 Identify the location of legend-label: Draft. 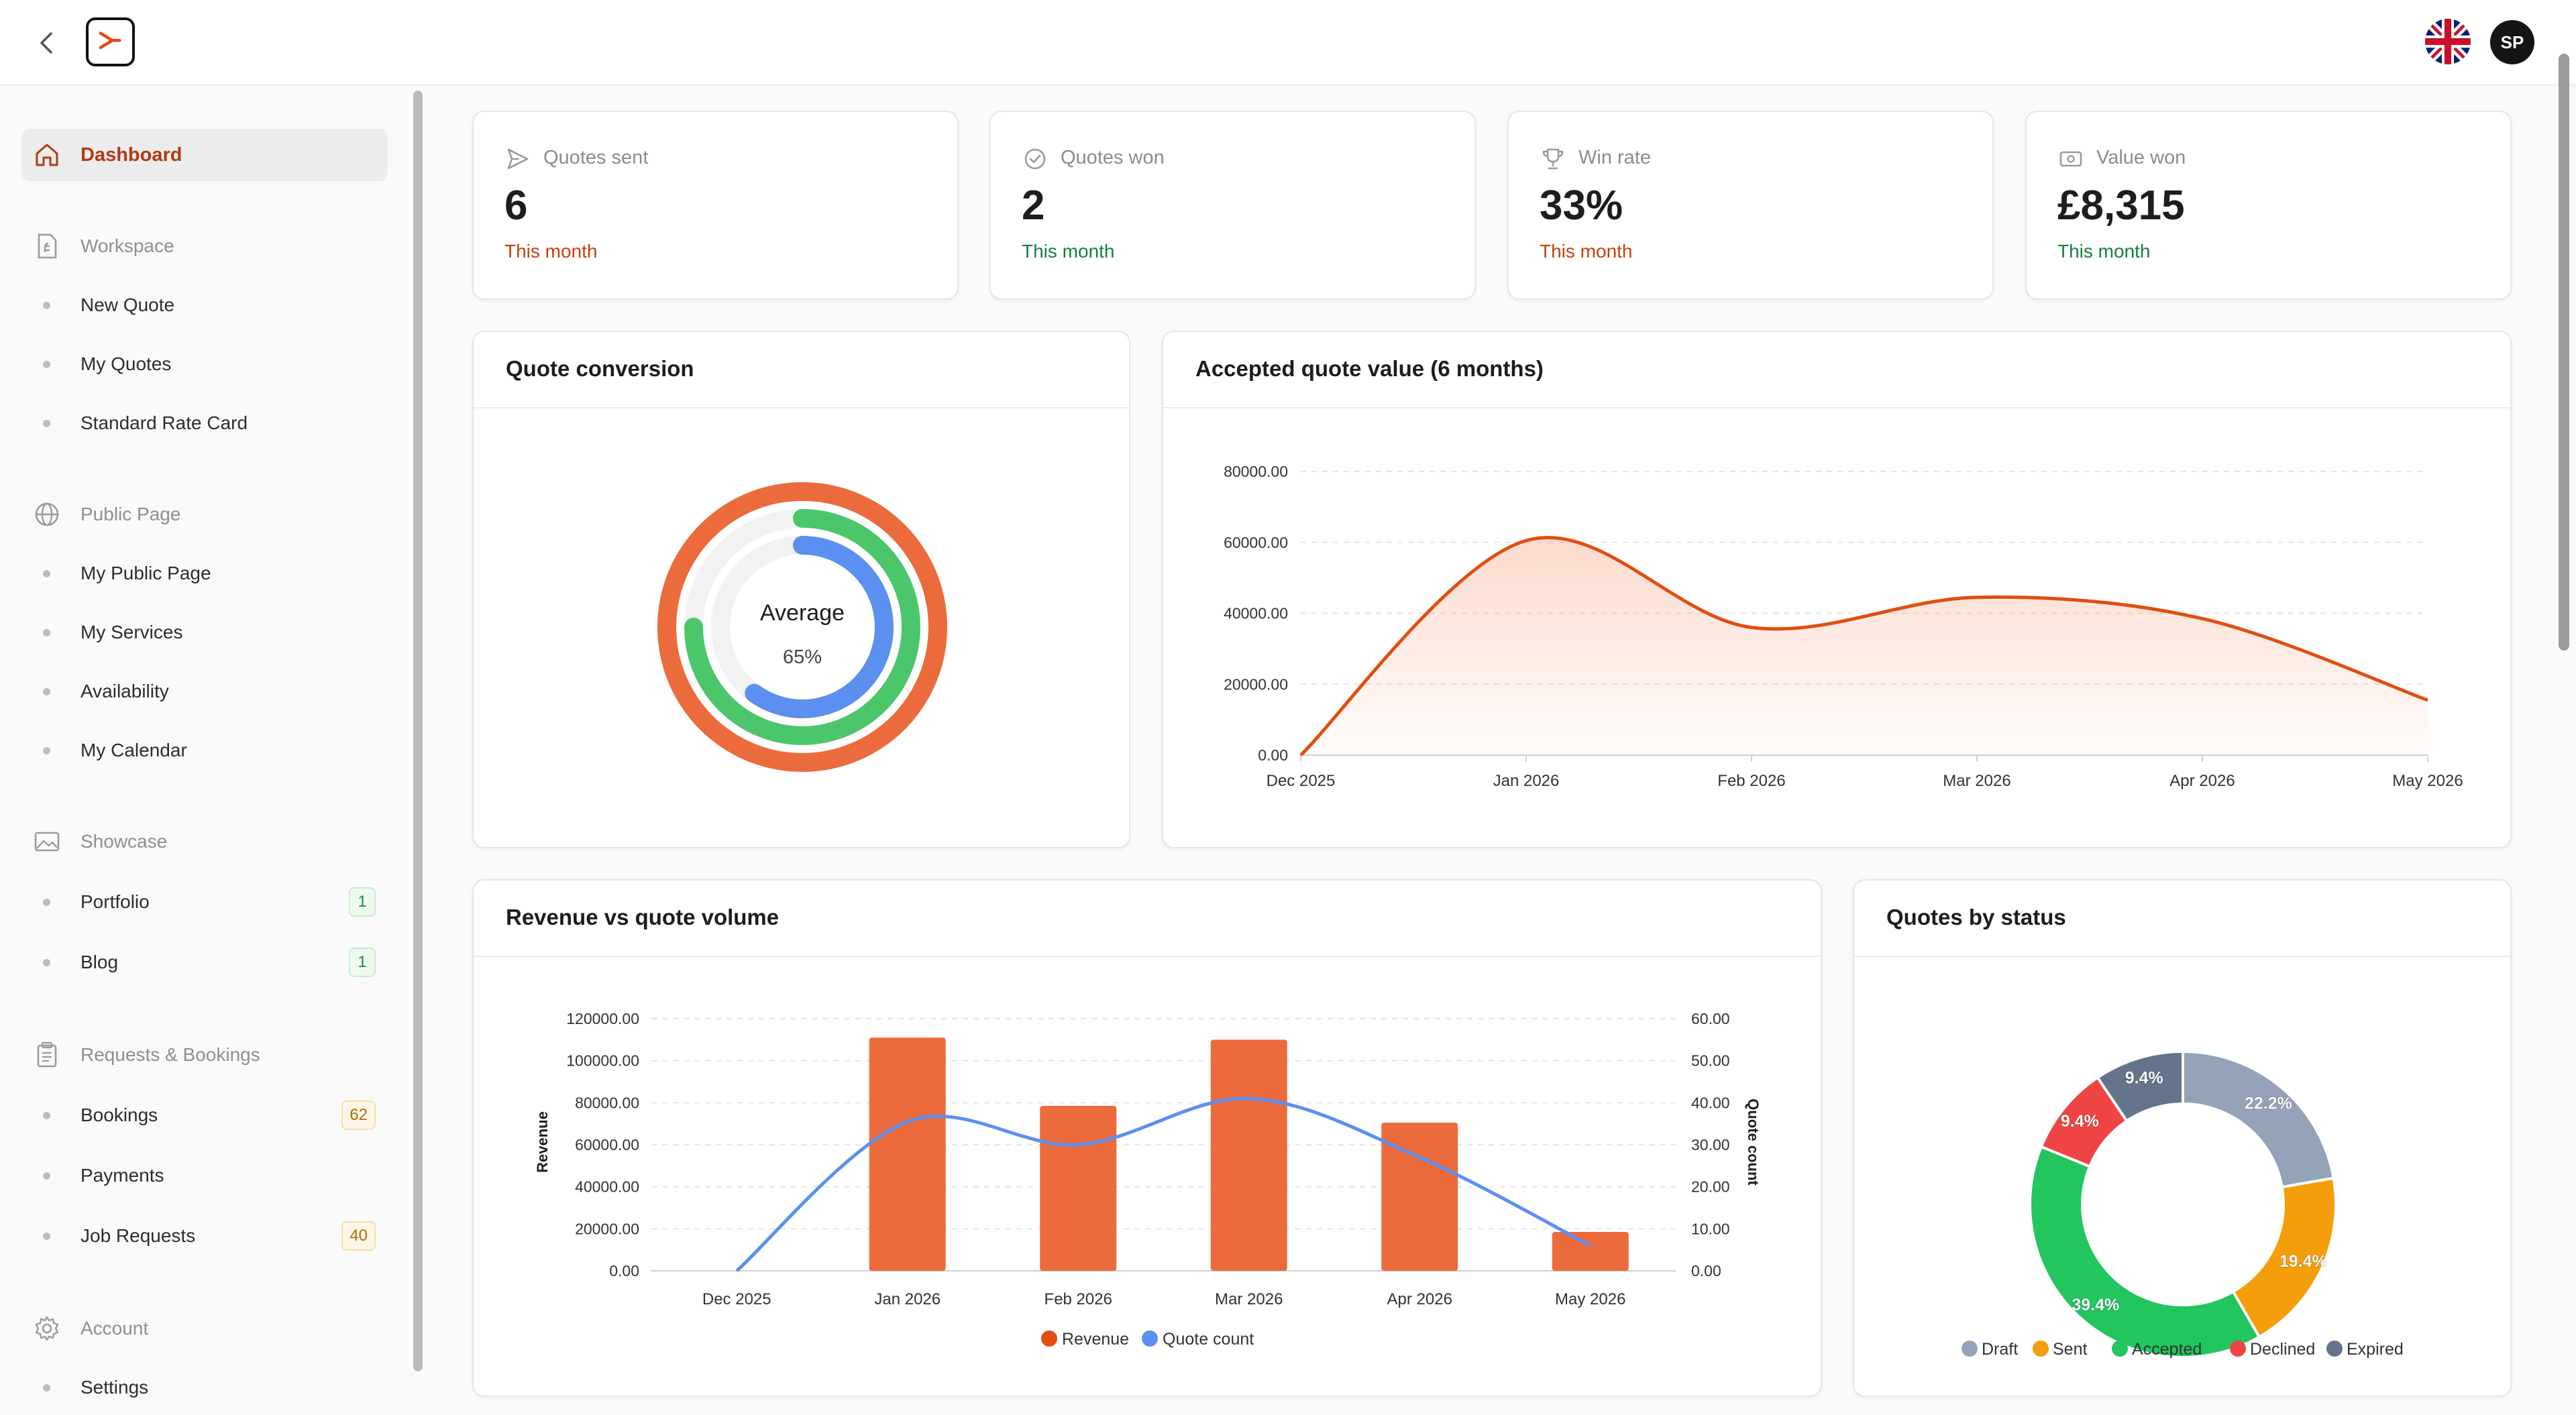
(2000, 1349).